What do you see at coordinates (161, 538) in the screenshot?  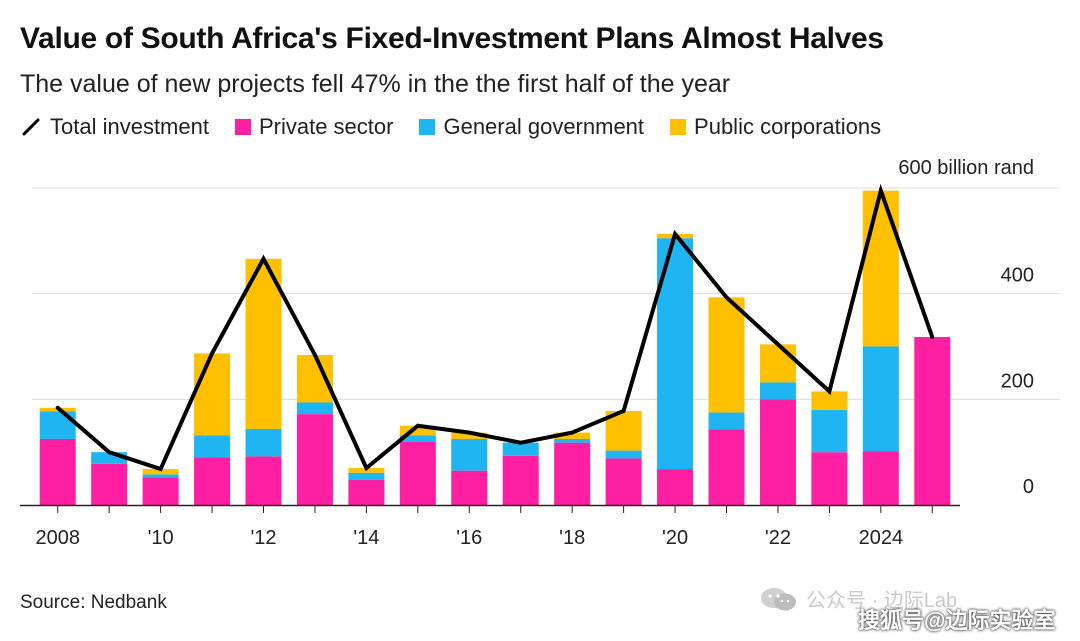 I see `x-tick-label: '10` at bounding box center [161, 538].